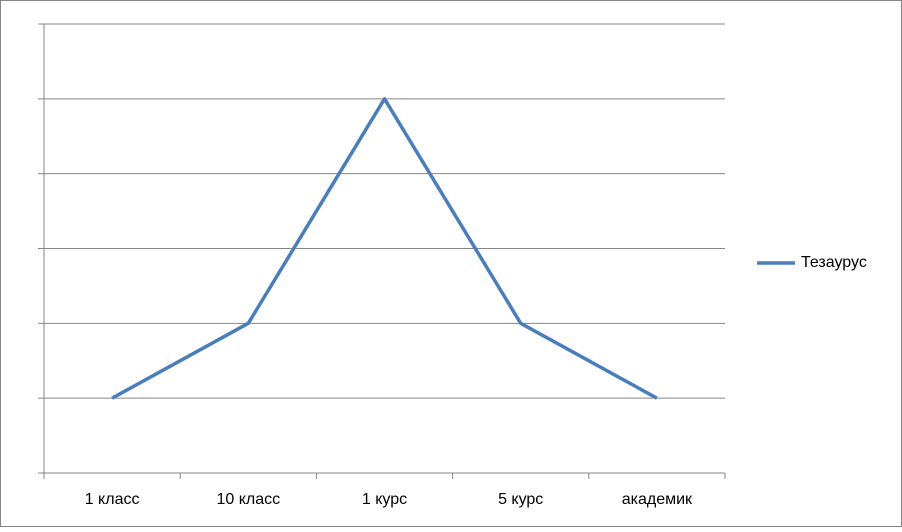 This screenshot has height=532, width=902. What do you see at coordinates (248, 499) in the screenshot?
I see `x-tick-label: 10 класс` at bounding box center [248, 499].